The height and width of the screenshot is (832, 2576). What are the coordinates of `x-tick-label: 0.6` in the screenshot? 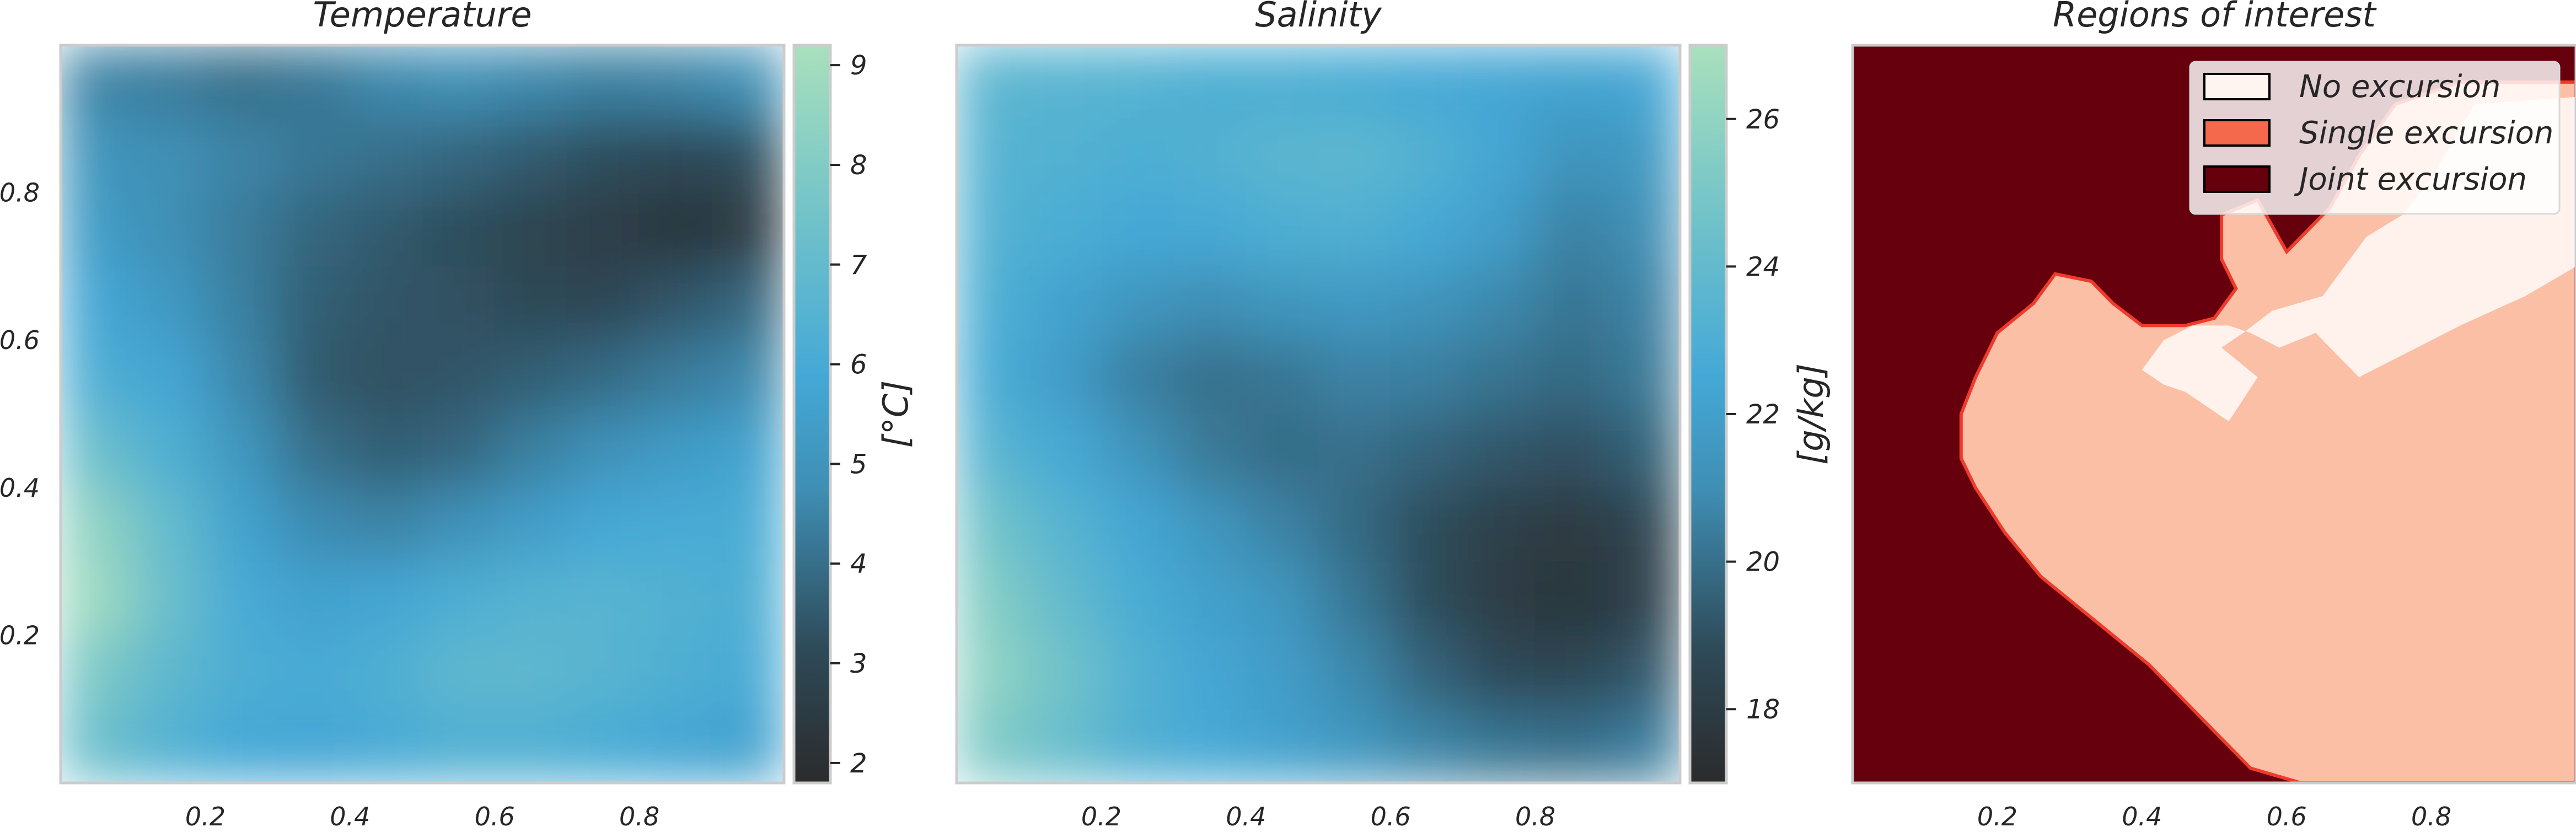 It's located at (2287, 816).